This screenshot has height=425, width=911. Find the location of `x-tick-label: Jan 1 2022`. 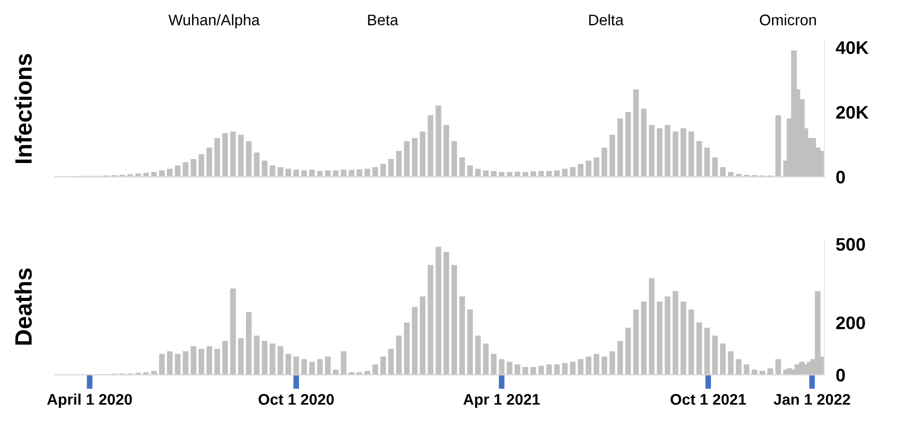

x-tick-label: Jan 1 2022 is located at coordinates (812, 399).